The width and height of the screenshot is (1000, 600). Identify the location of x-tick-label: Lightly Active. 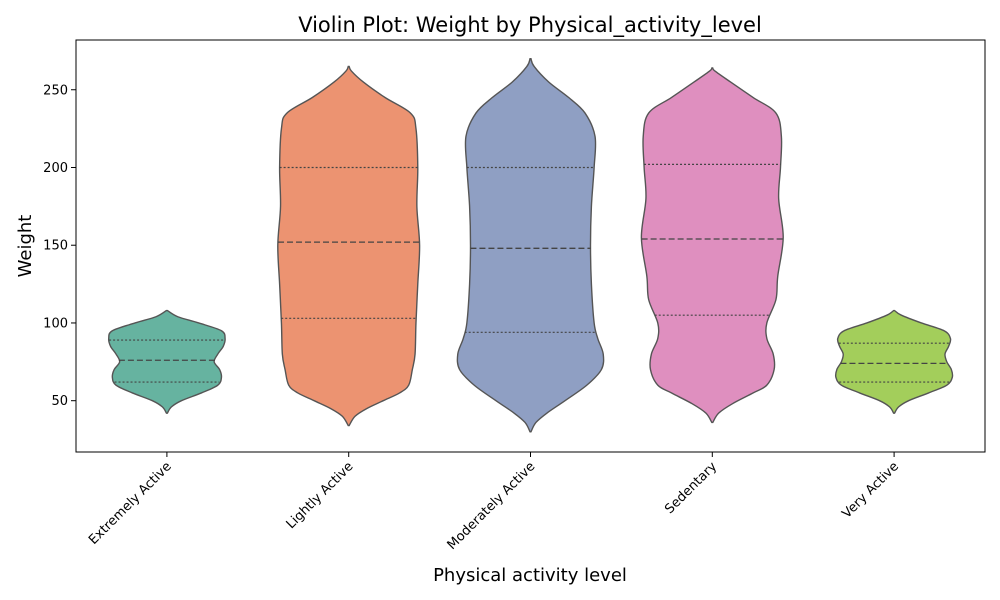
(320, 495).